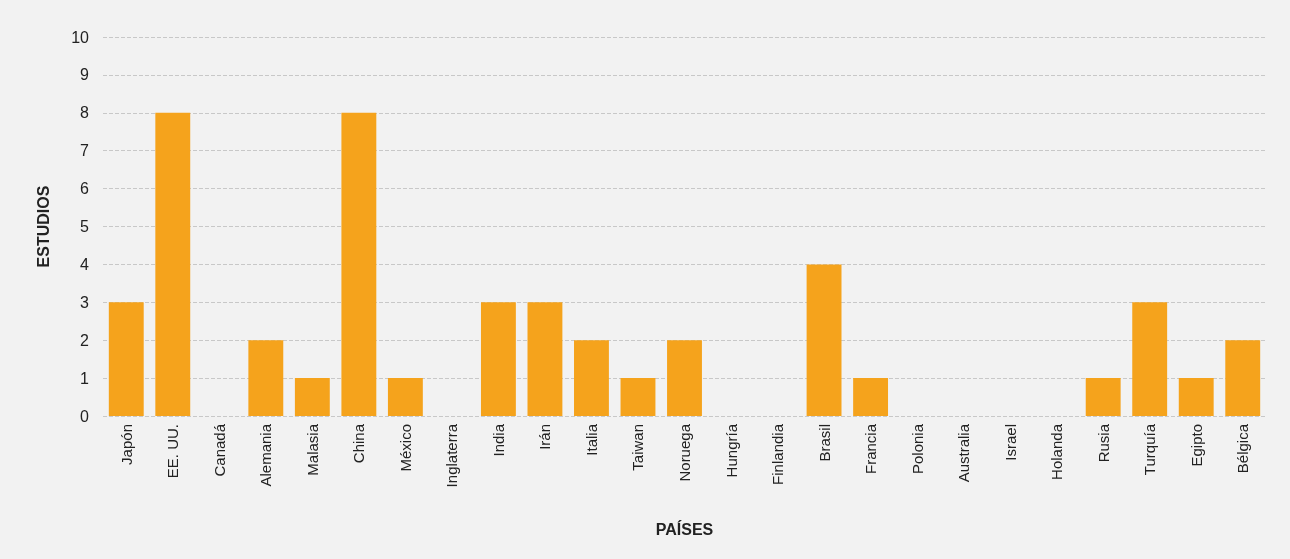 The width and height of the screenshot is (1290, 559). I want to click on x-tick-label: Turquía, so click(1150, 449).